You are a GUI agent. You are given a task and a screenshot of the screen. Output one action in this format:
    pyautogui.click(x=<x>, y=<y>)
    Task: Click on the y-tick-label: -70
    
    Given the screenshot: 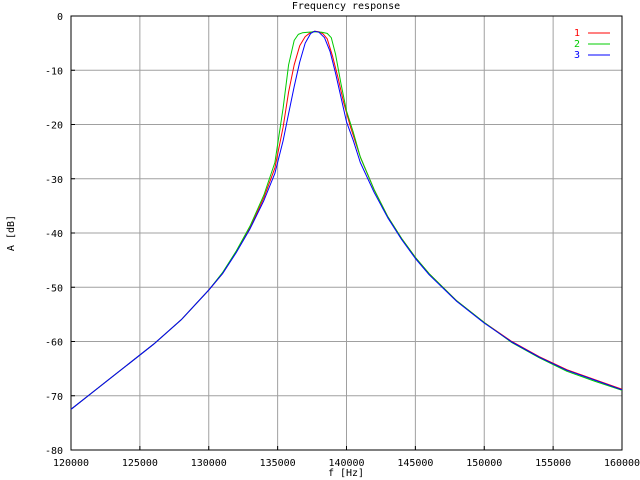 What is the action you would take?
    pyautogui.click(x=54, y=397)
    